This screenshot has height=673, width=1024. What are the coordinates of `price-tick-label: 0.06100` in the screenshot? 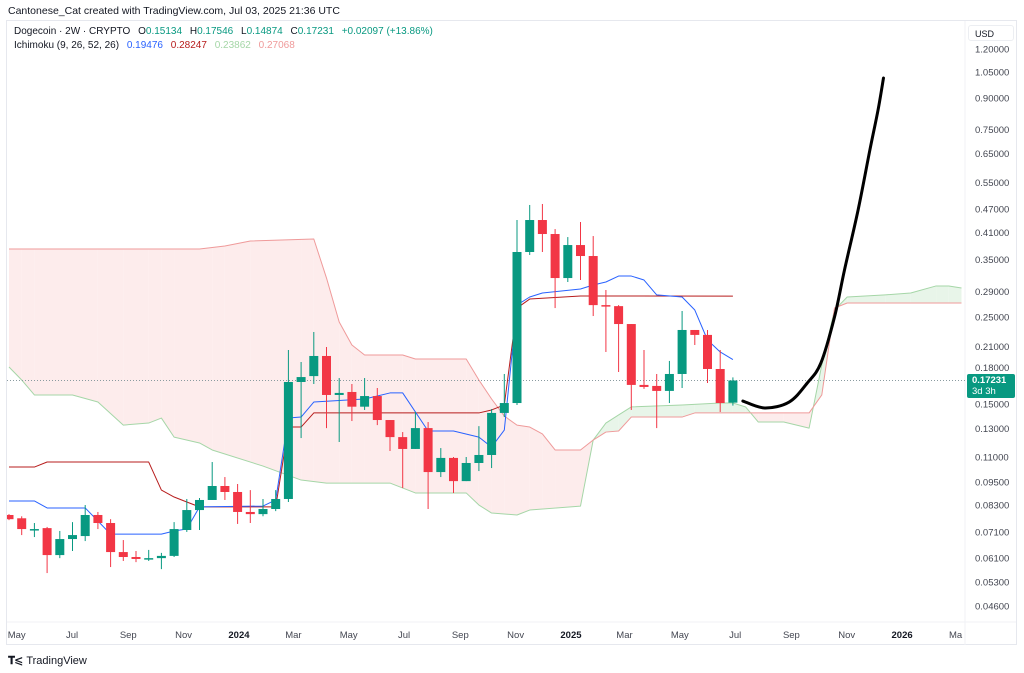 It's located at (992, 558).